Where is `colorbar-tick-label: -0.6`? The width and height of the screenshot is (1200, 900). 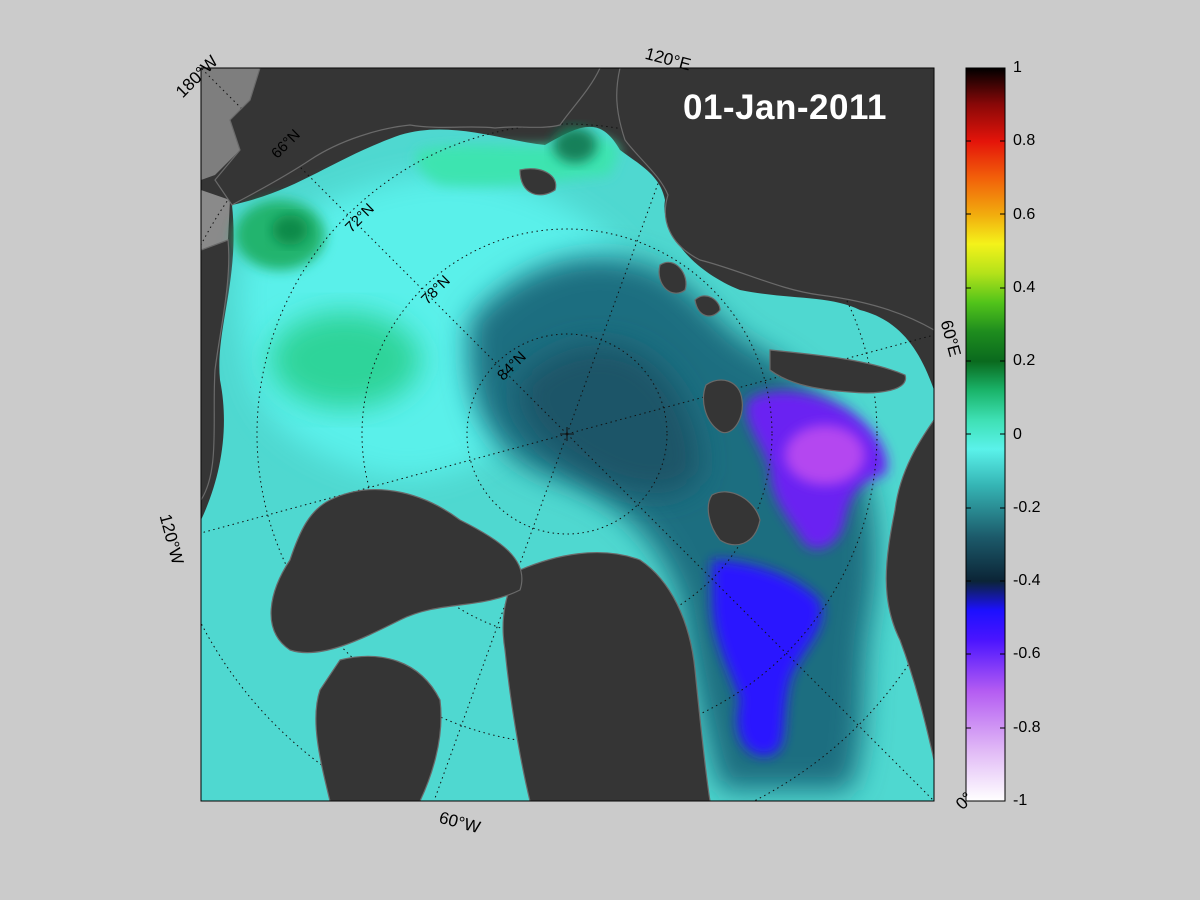 colorbar-tick-label: -0.6 is located at coordinates (1027, 654).